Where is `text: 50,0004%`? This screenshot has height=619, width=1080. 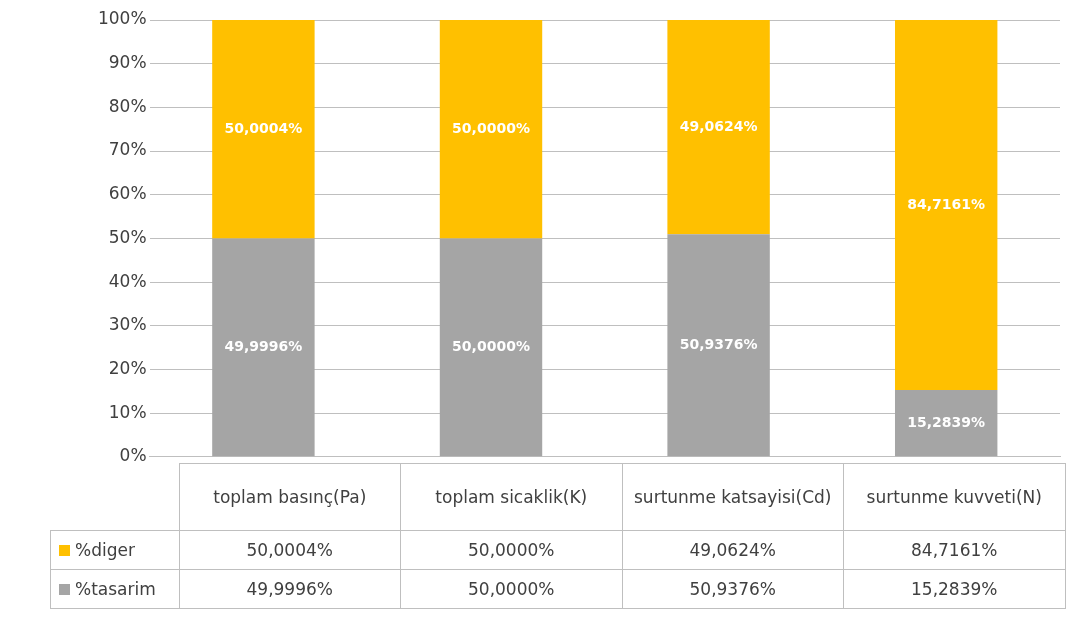
text: 50,0004% is located at coordinates (263, 127).